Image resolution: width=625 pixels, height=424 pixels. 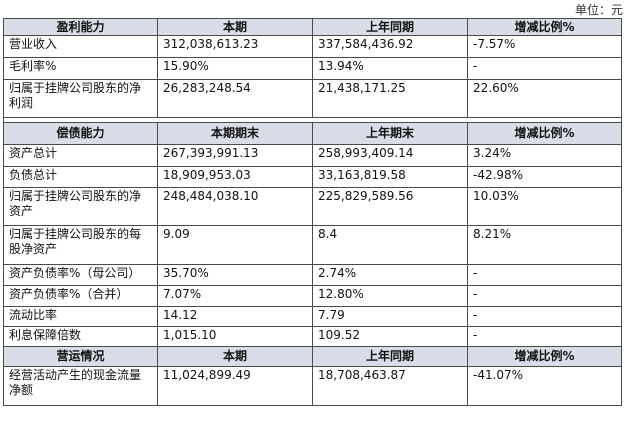 What do you see at coordinates (389, 336) in the screenshot?
I see `prior-value: 109.52` at bounding box center [389, 336].